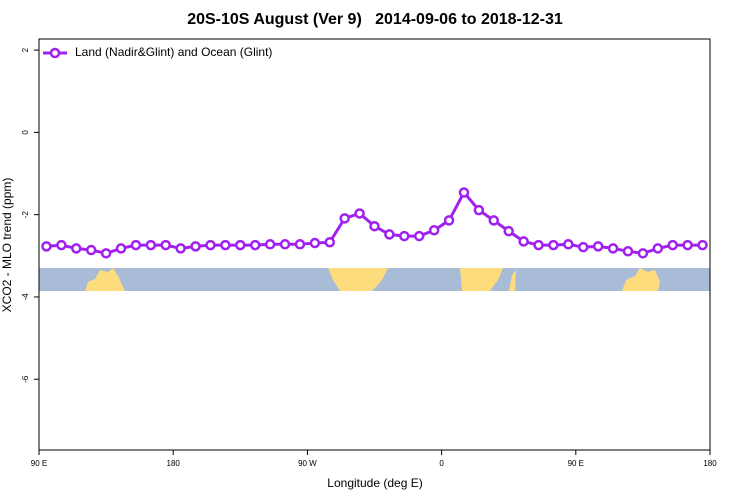 This screenshot has width=750, height=500. Describe the element at coordinates (25, 379) in the screenshot. I see `y-tick-label: -6` at that location.